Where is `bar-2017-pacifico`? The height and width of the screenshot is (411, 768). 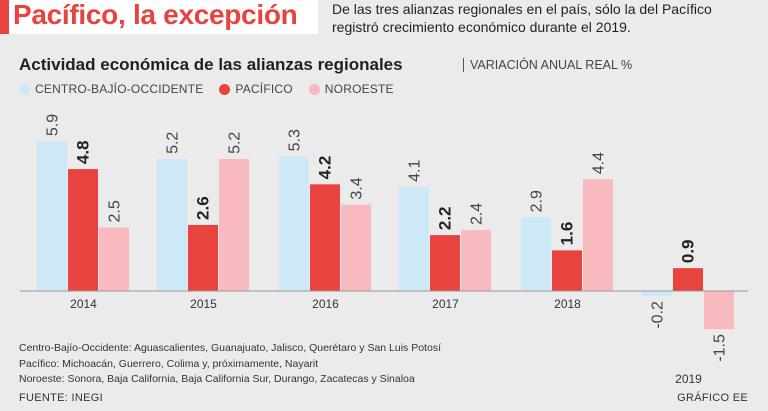 bar-2017-pacifico is located at coordinates (445, 263).